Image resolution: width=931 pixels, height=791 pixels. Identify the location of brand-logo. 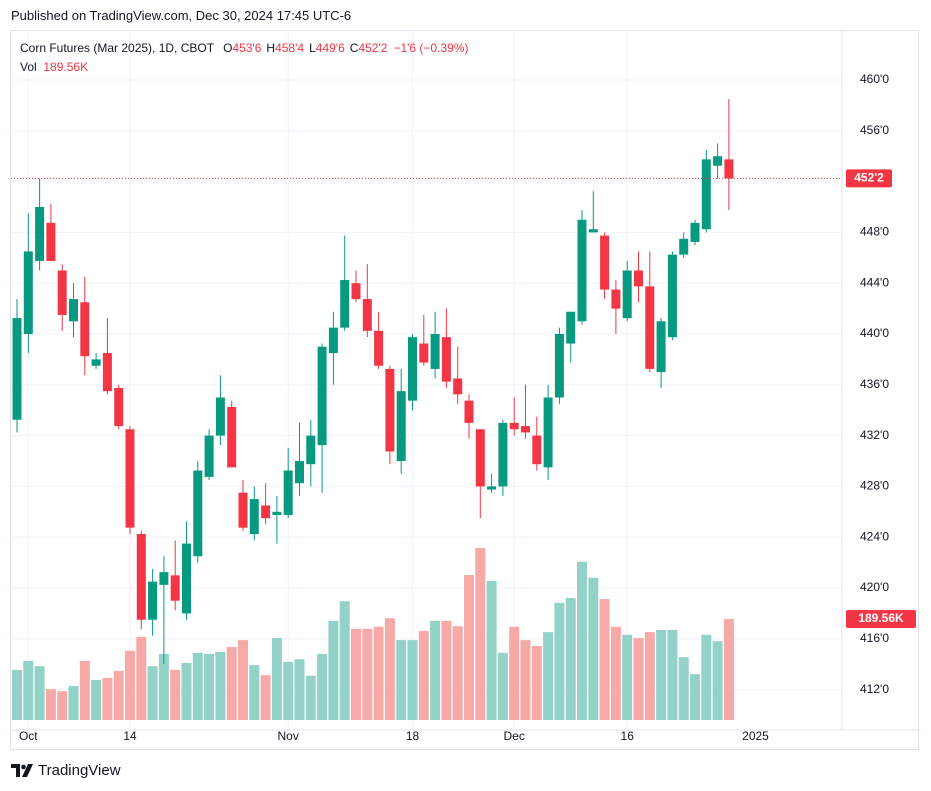
(22, 770).